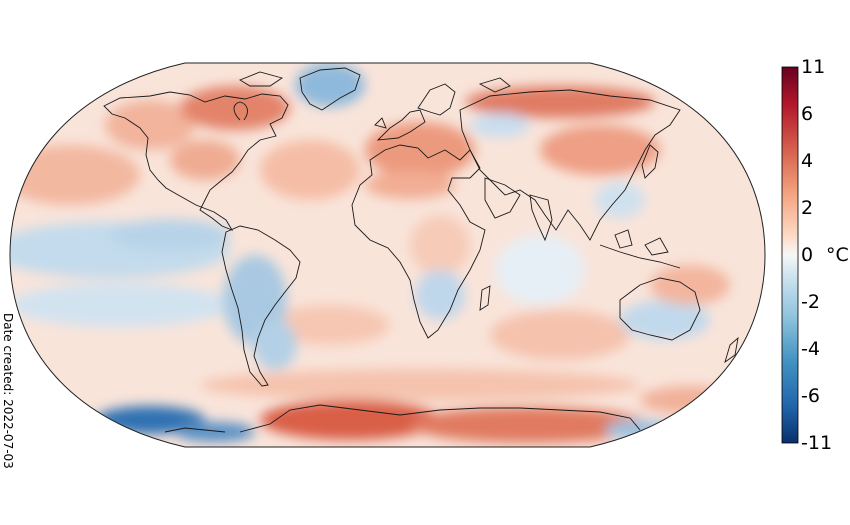  What do you see at coordinates (807, 114) in the screenshot?
I see `colorbar-tick-label: 6` at bounding box center [807, 114].